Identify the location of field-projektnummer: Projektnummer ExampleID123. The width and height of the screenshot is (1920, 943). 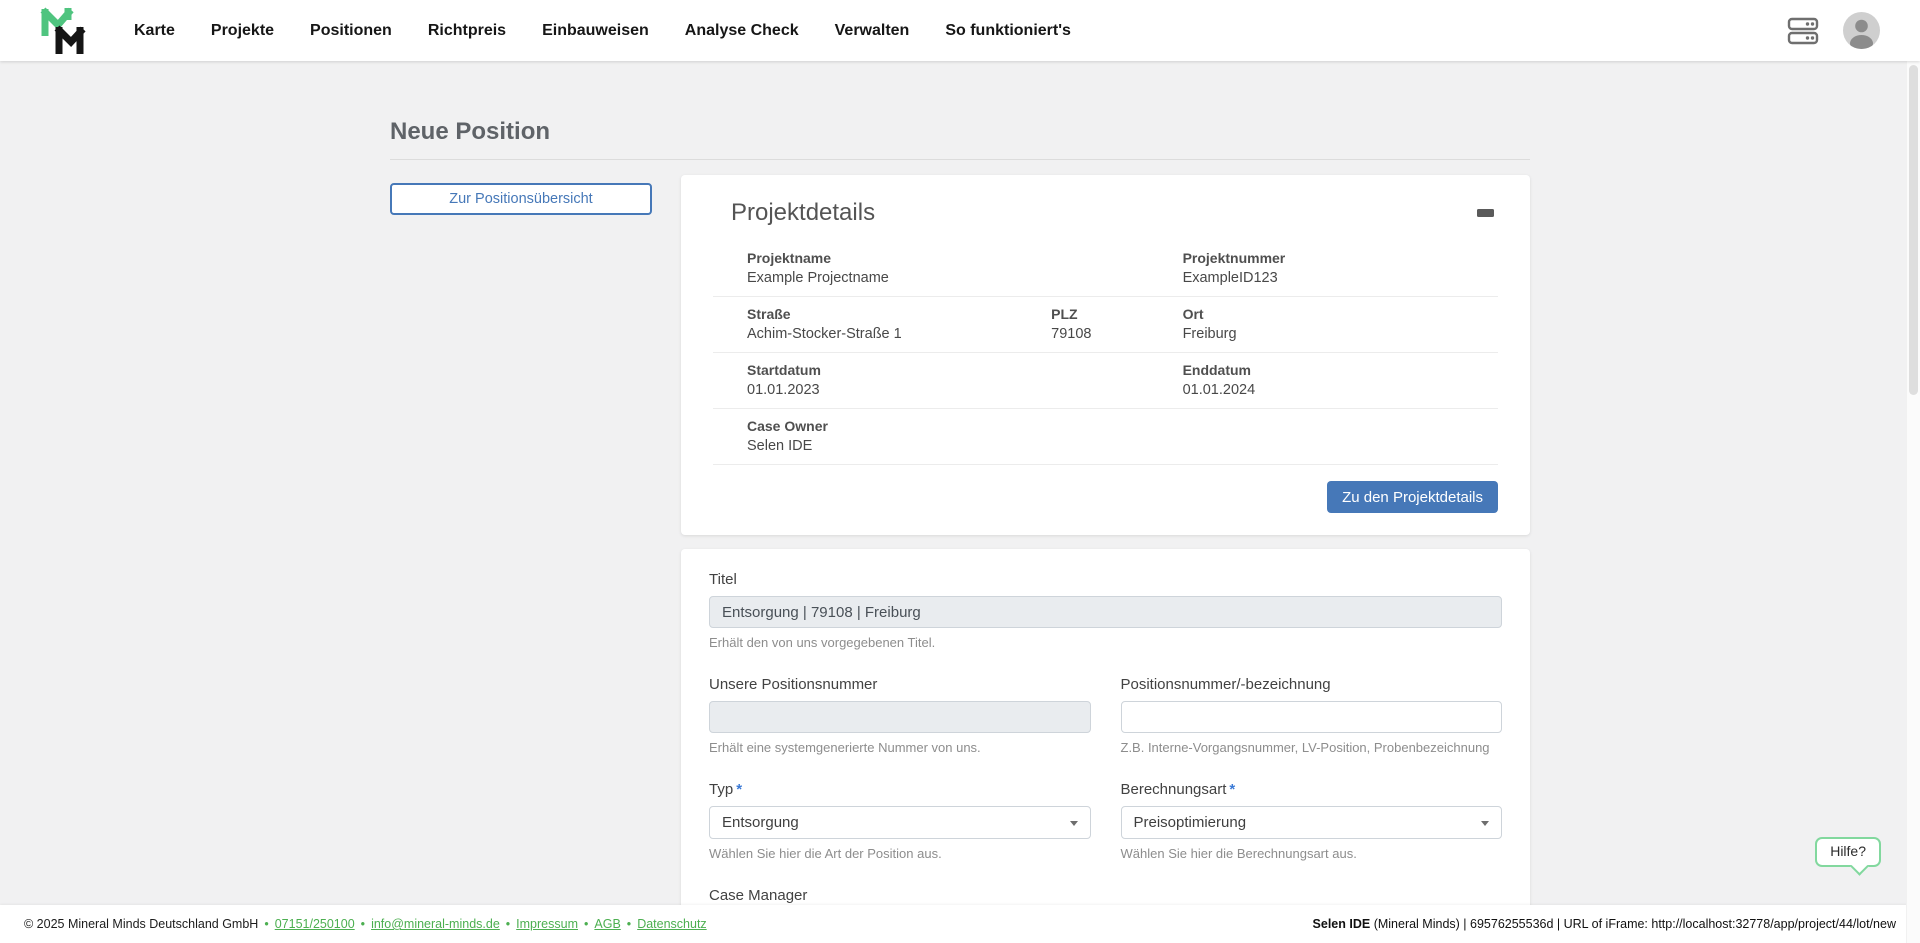
(1340, 268).